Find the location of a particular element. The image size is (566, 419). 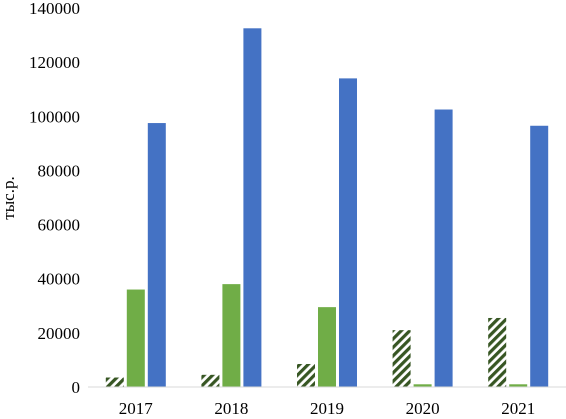

y-axis-title-group: тыс.р. is located at coordinates (9, 197).